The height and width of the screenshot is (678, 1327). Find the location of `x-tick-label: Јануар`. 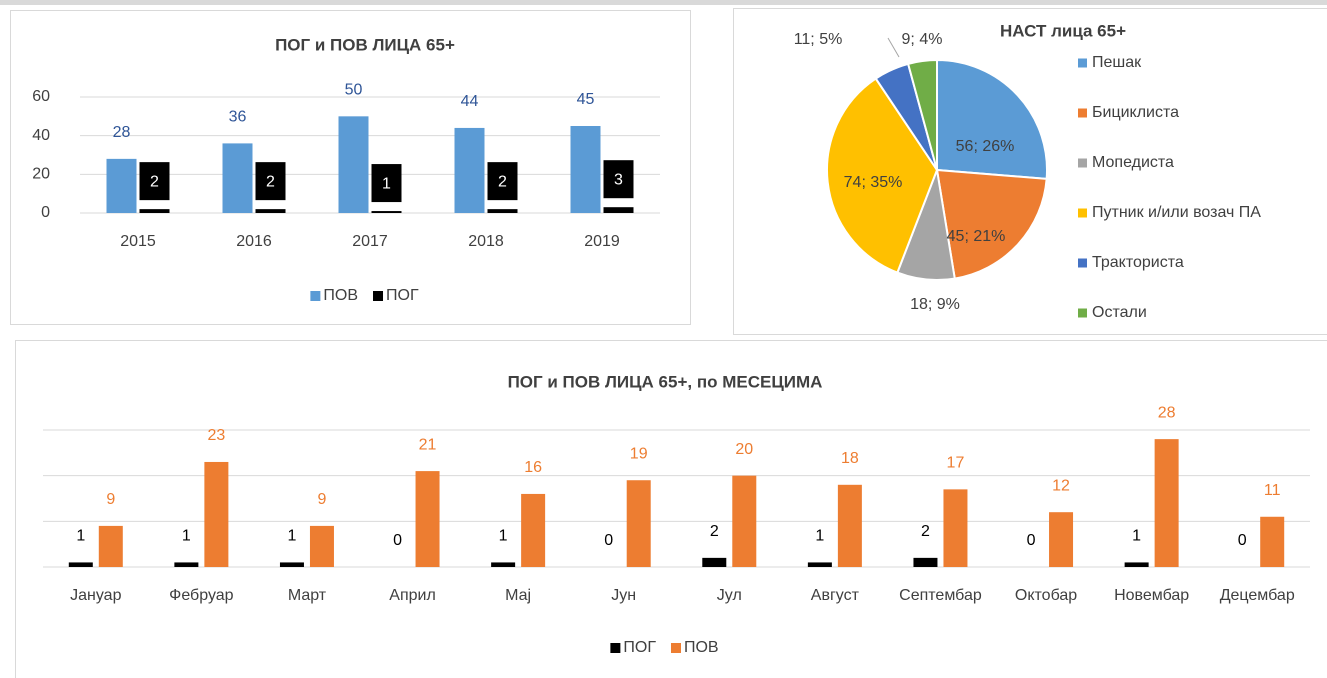

x-tick-label: Јануар is located at coordinates (95, 595).